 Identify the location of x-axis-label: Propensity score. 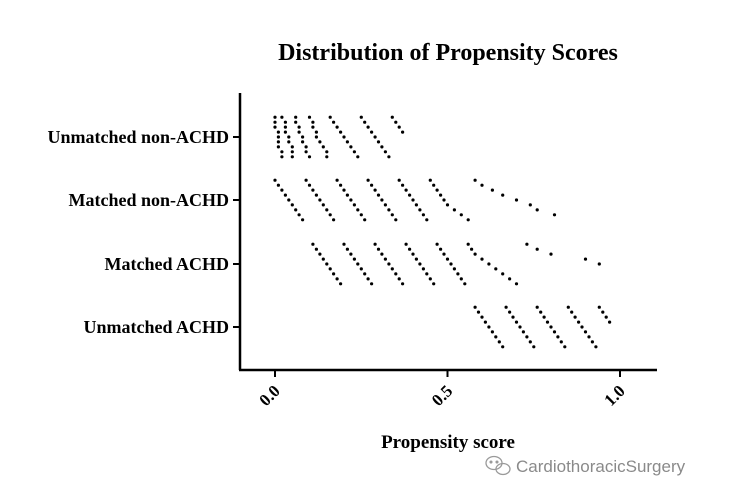
(448, 442).